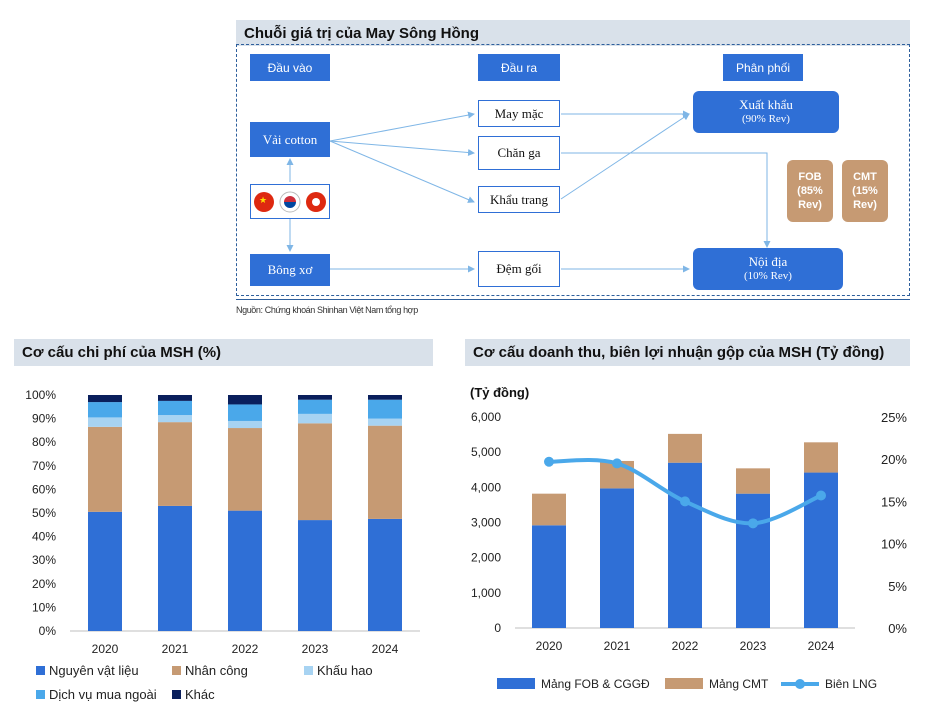 Image resolution: width=940 pixels, height=724 pixels. What do you see at coordinates (44, 419) in the screenshot?
I see `y-tick-label: 90%` at bounding box center [44, 419].